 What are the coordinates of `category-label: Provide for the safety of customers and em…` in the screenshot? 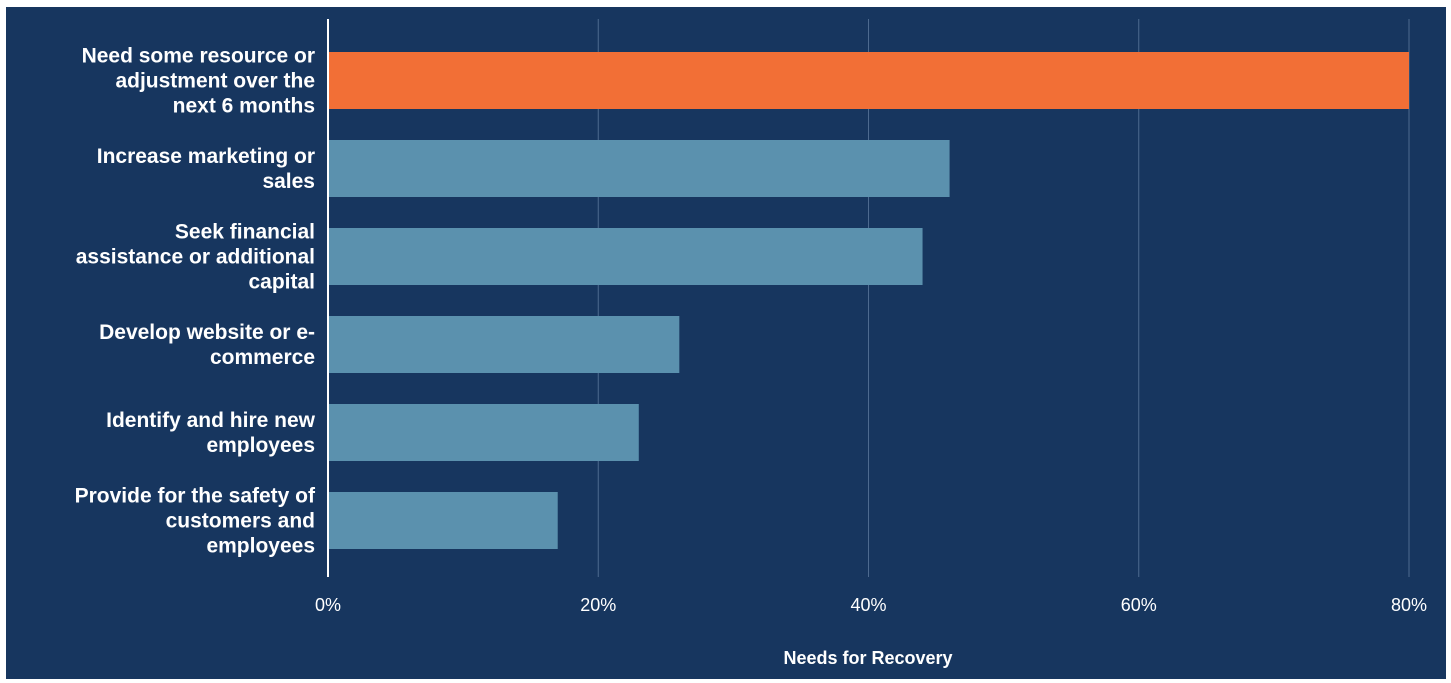 It's located at (195, 521).